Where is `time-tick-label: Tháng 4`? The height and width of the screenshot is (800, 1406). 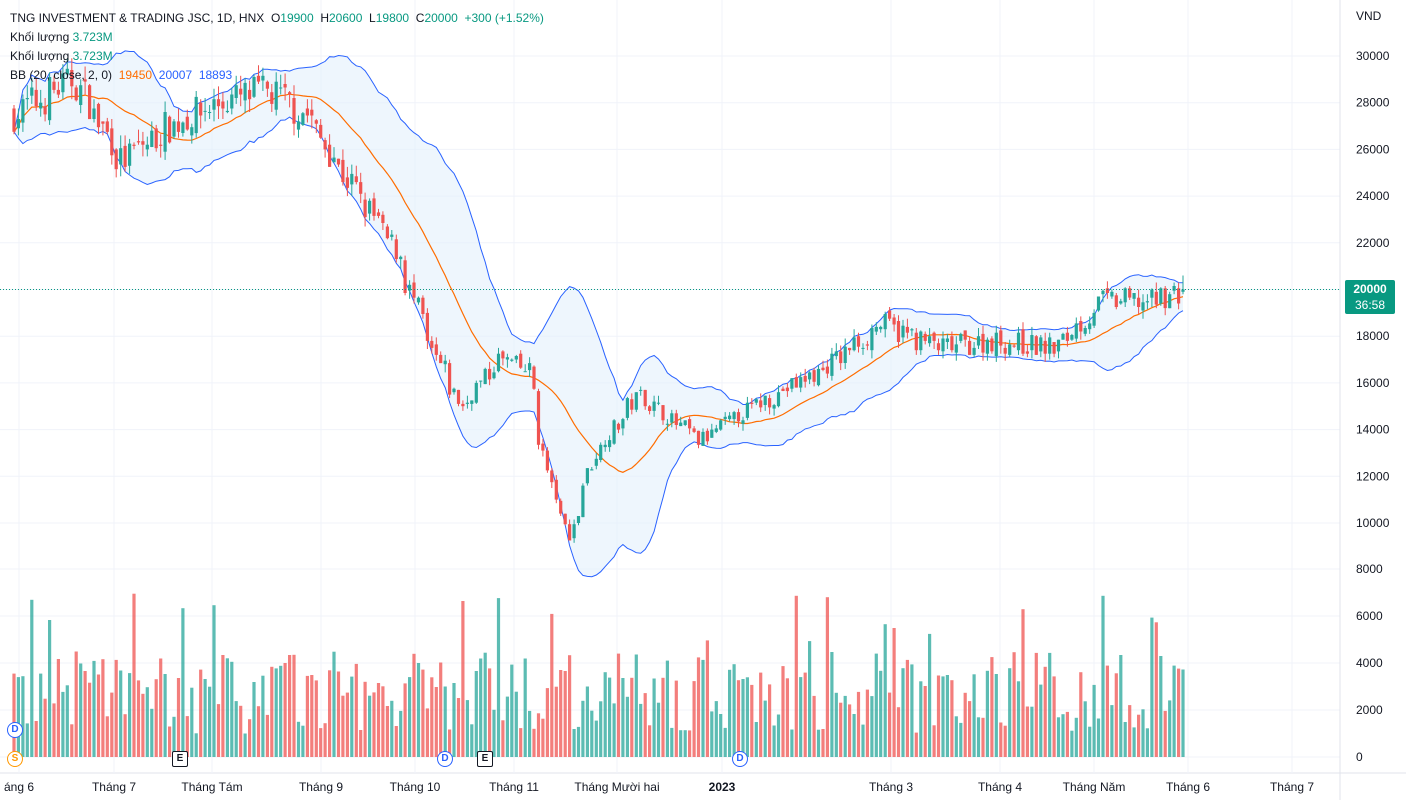
time-tick-label: Tháng 4 is located at coordinates (1000, 787).